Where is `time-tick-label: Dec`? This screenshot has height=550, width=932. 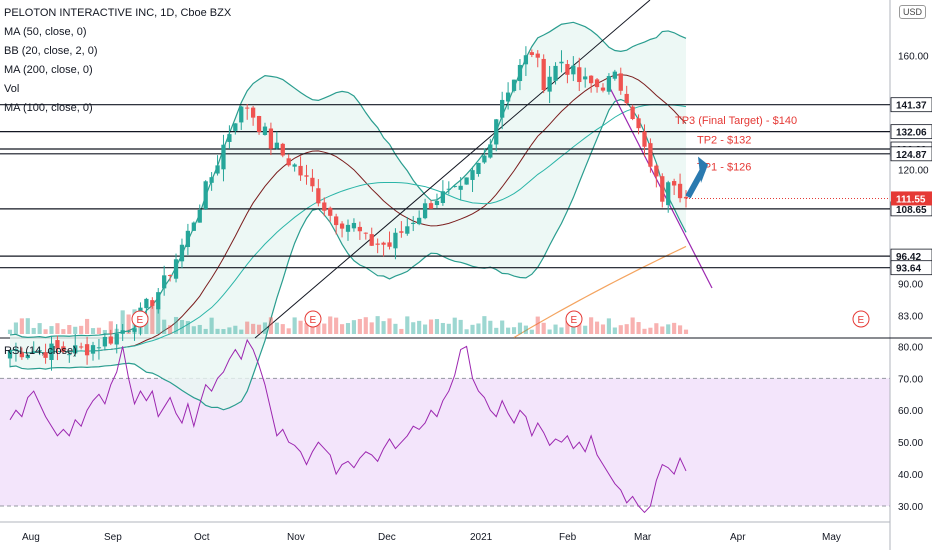 time-tick-label: Dec is located at coordinates (387, 537).